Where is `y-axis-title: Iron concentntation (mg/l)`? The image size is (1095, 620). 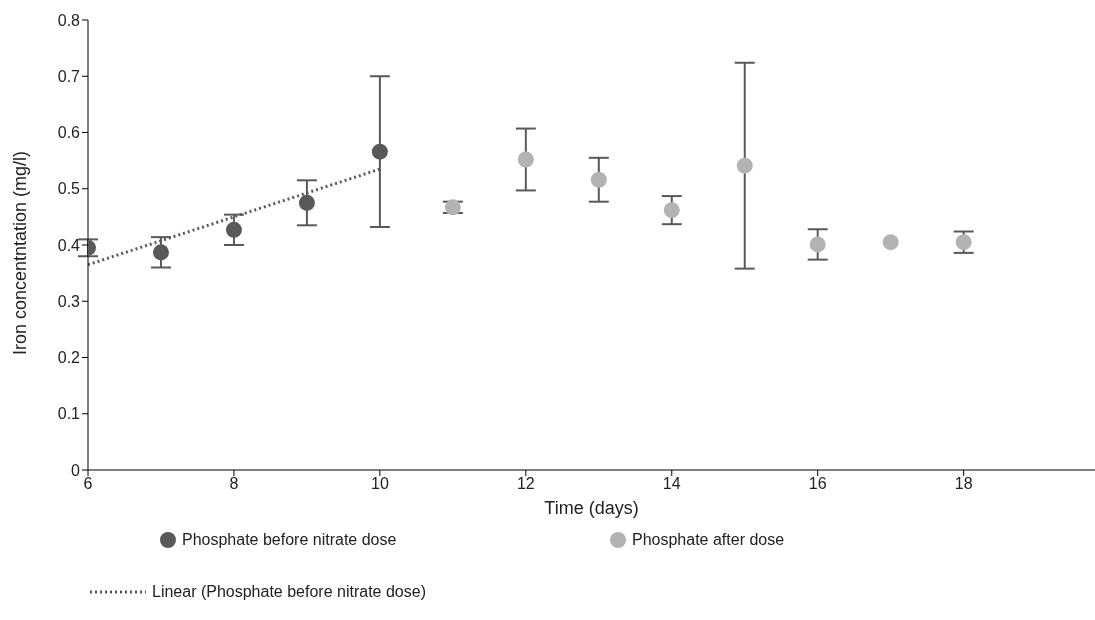 y-axis-title: Iron concentntation (mg/l) is located at coordinates (20, 252).